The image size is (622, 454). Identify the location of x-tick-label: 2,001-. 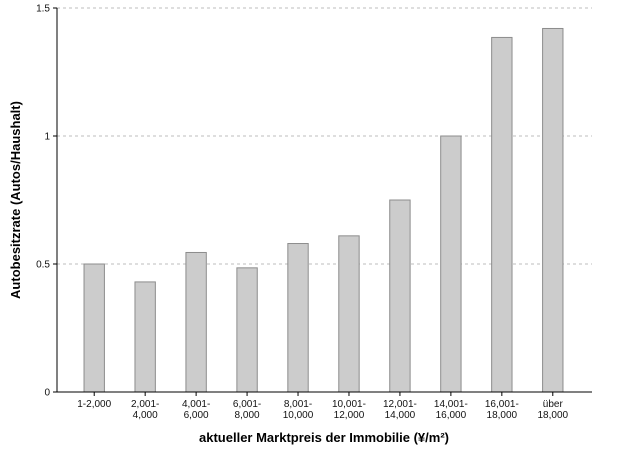
(145, 404).